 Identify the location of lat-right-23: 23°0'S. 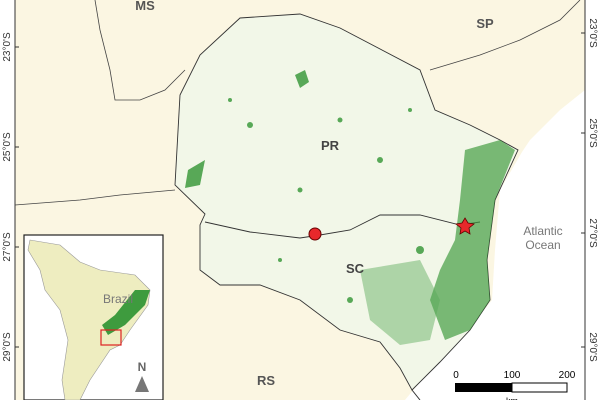
(592, 33).